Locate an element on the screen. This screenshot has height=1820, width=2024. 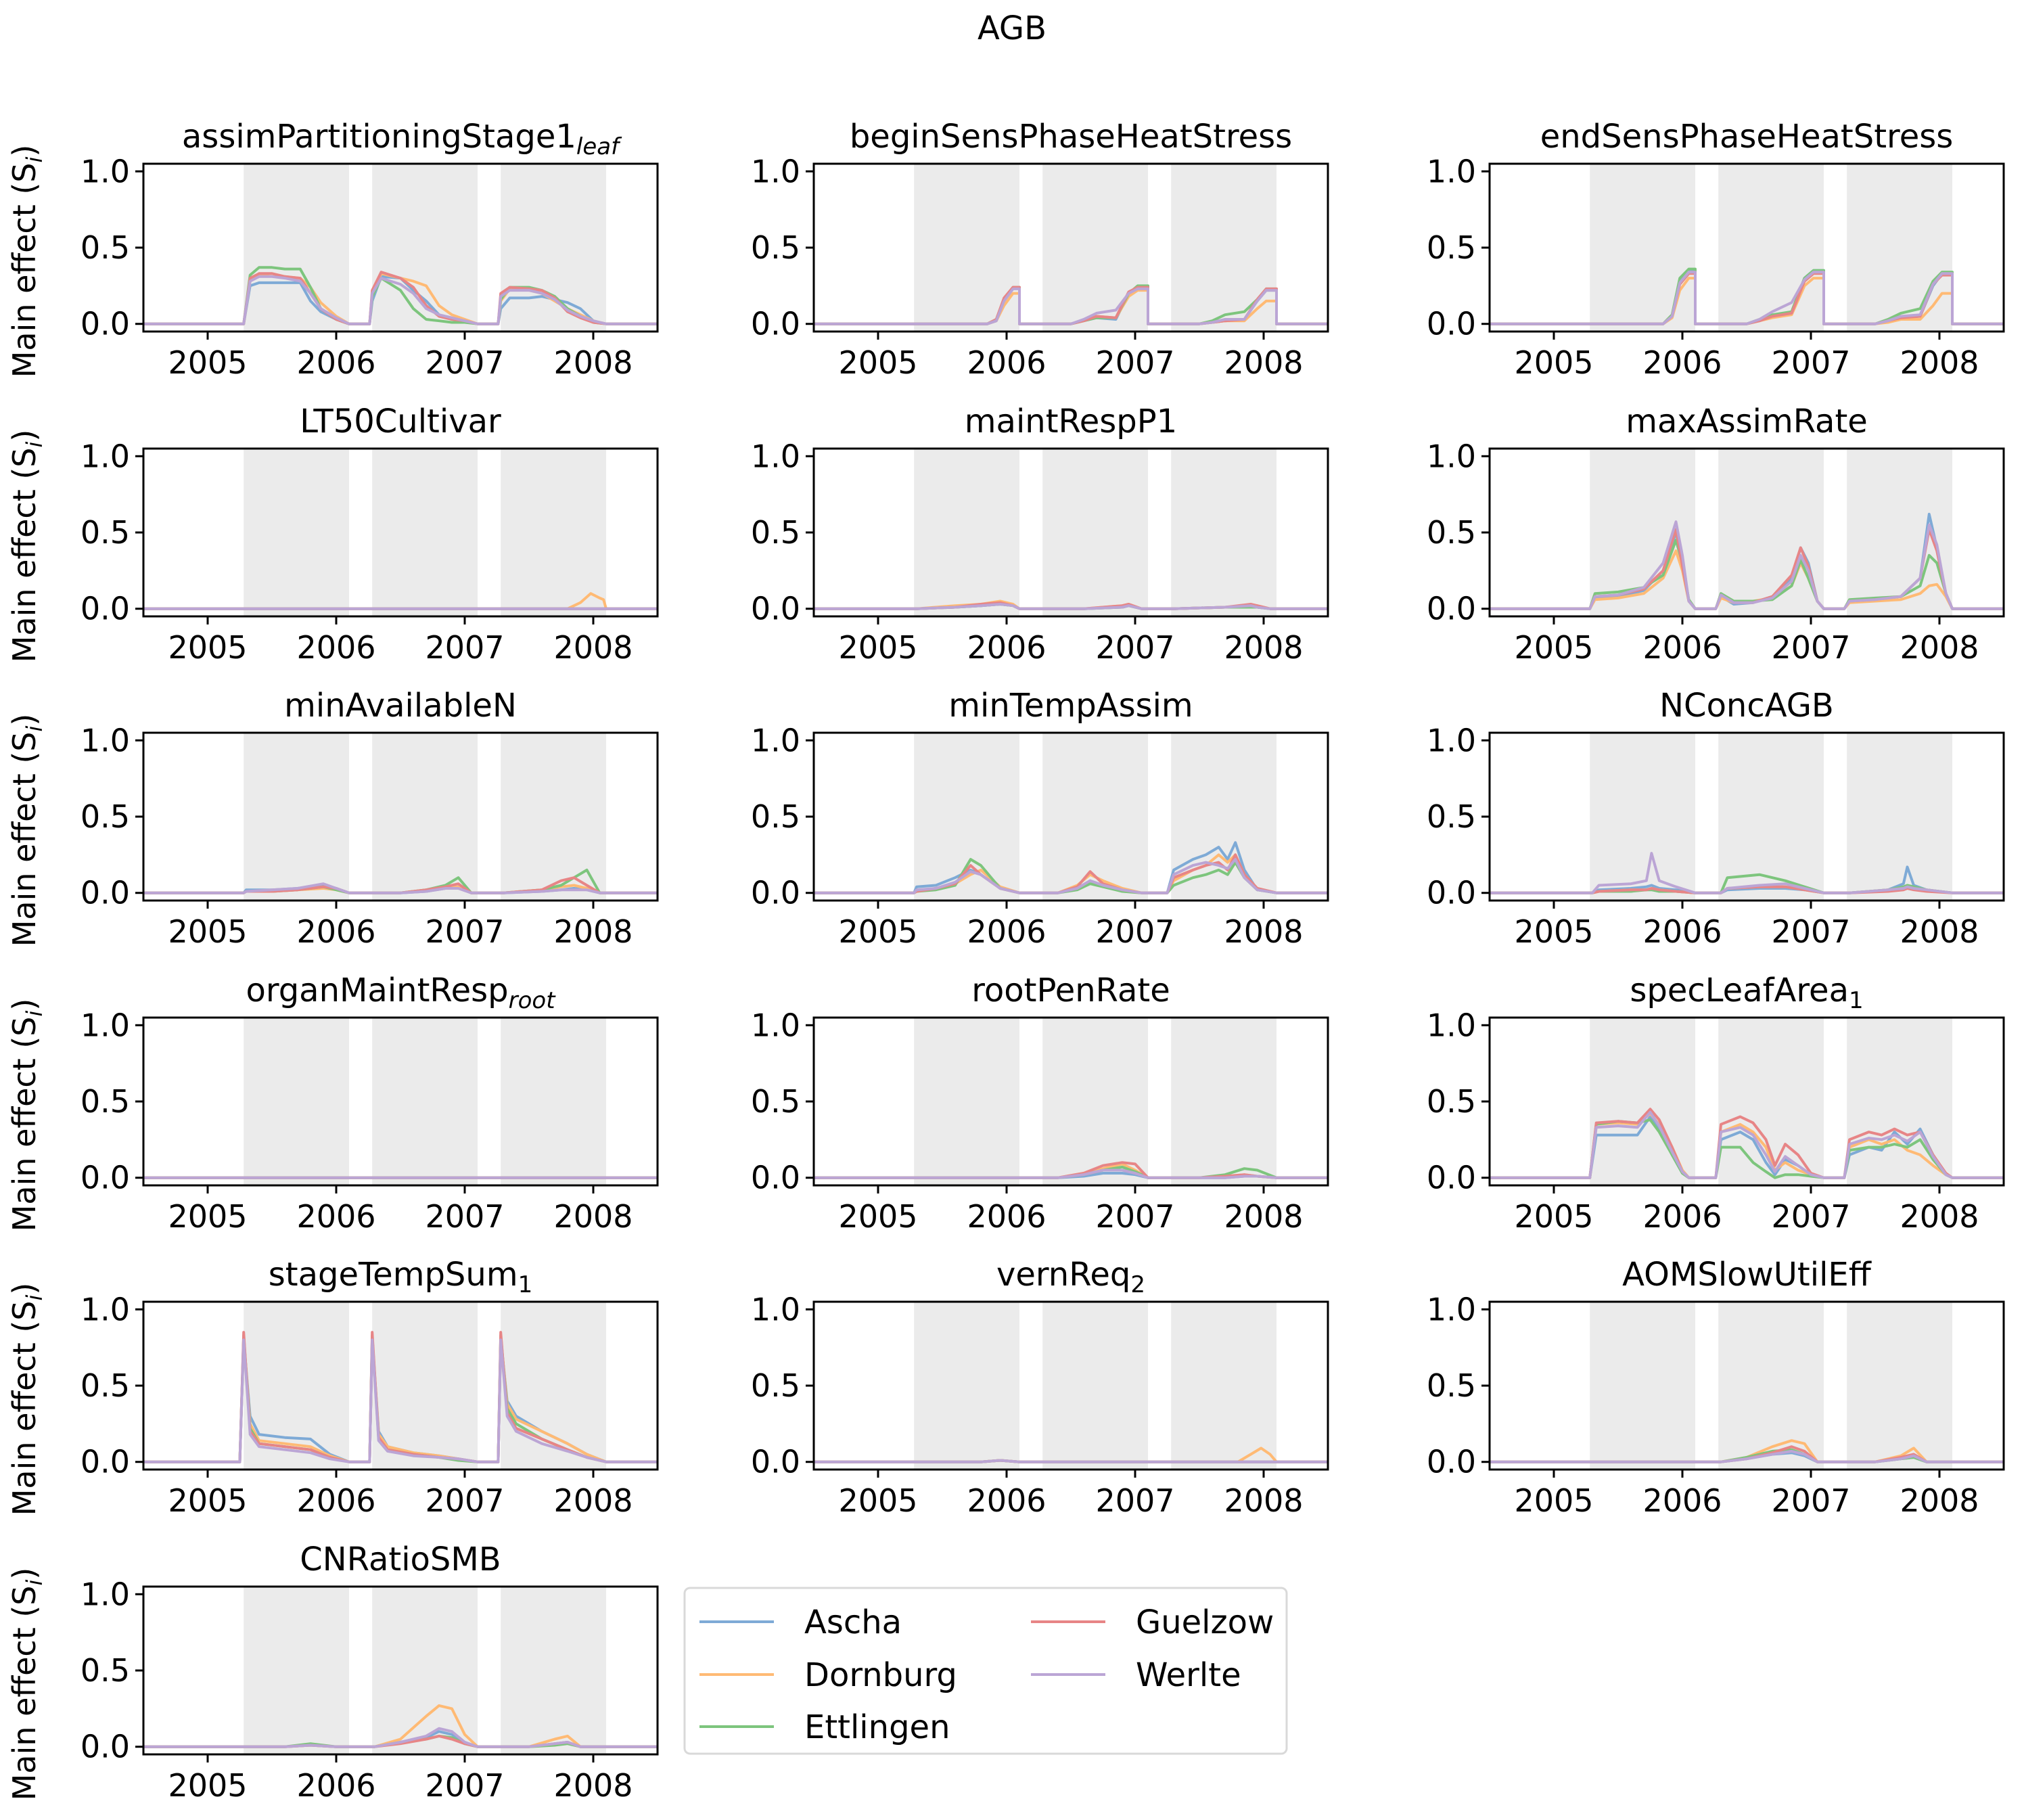
panel-title: minAvailableN is located at coordinates (400, 706).